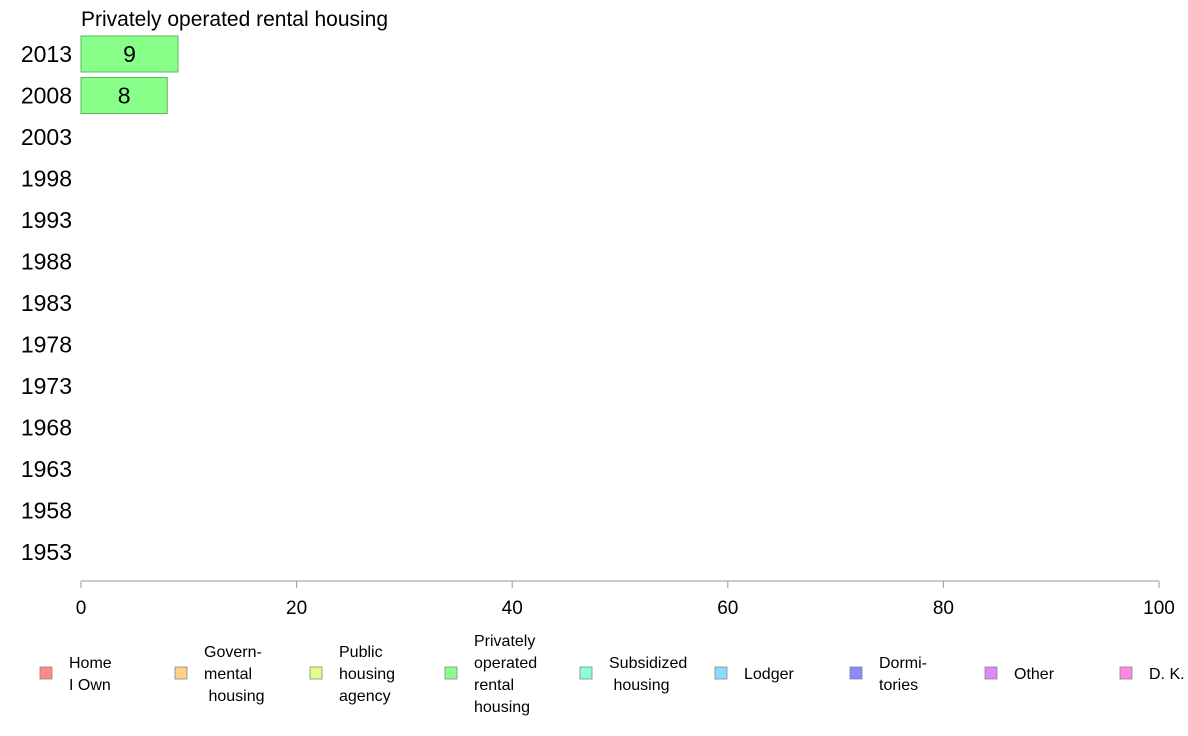 Image resolution: width=1188 pixels, height=736 pixels. I want to click on legend-label-5: Lodger, so click(769, 674).